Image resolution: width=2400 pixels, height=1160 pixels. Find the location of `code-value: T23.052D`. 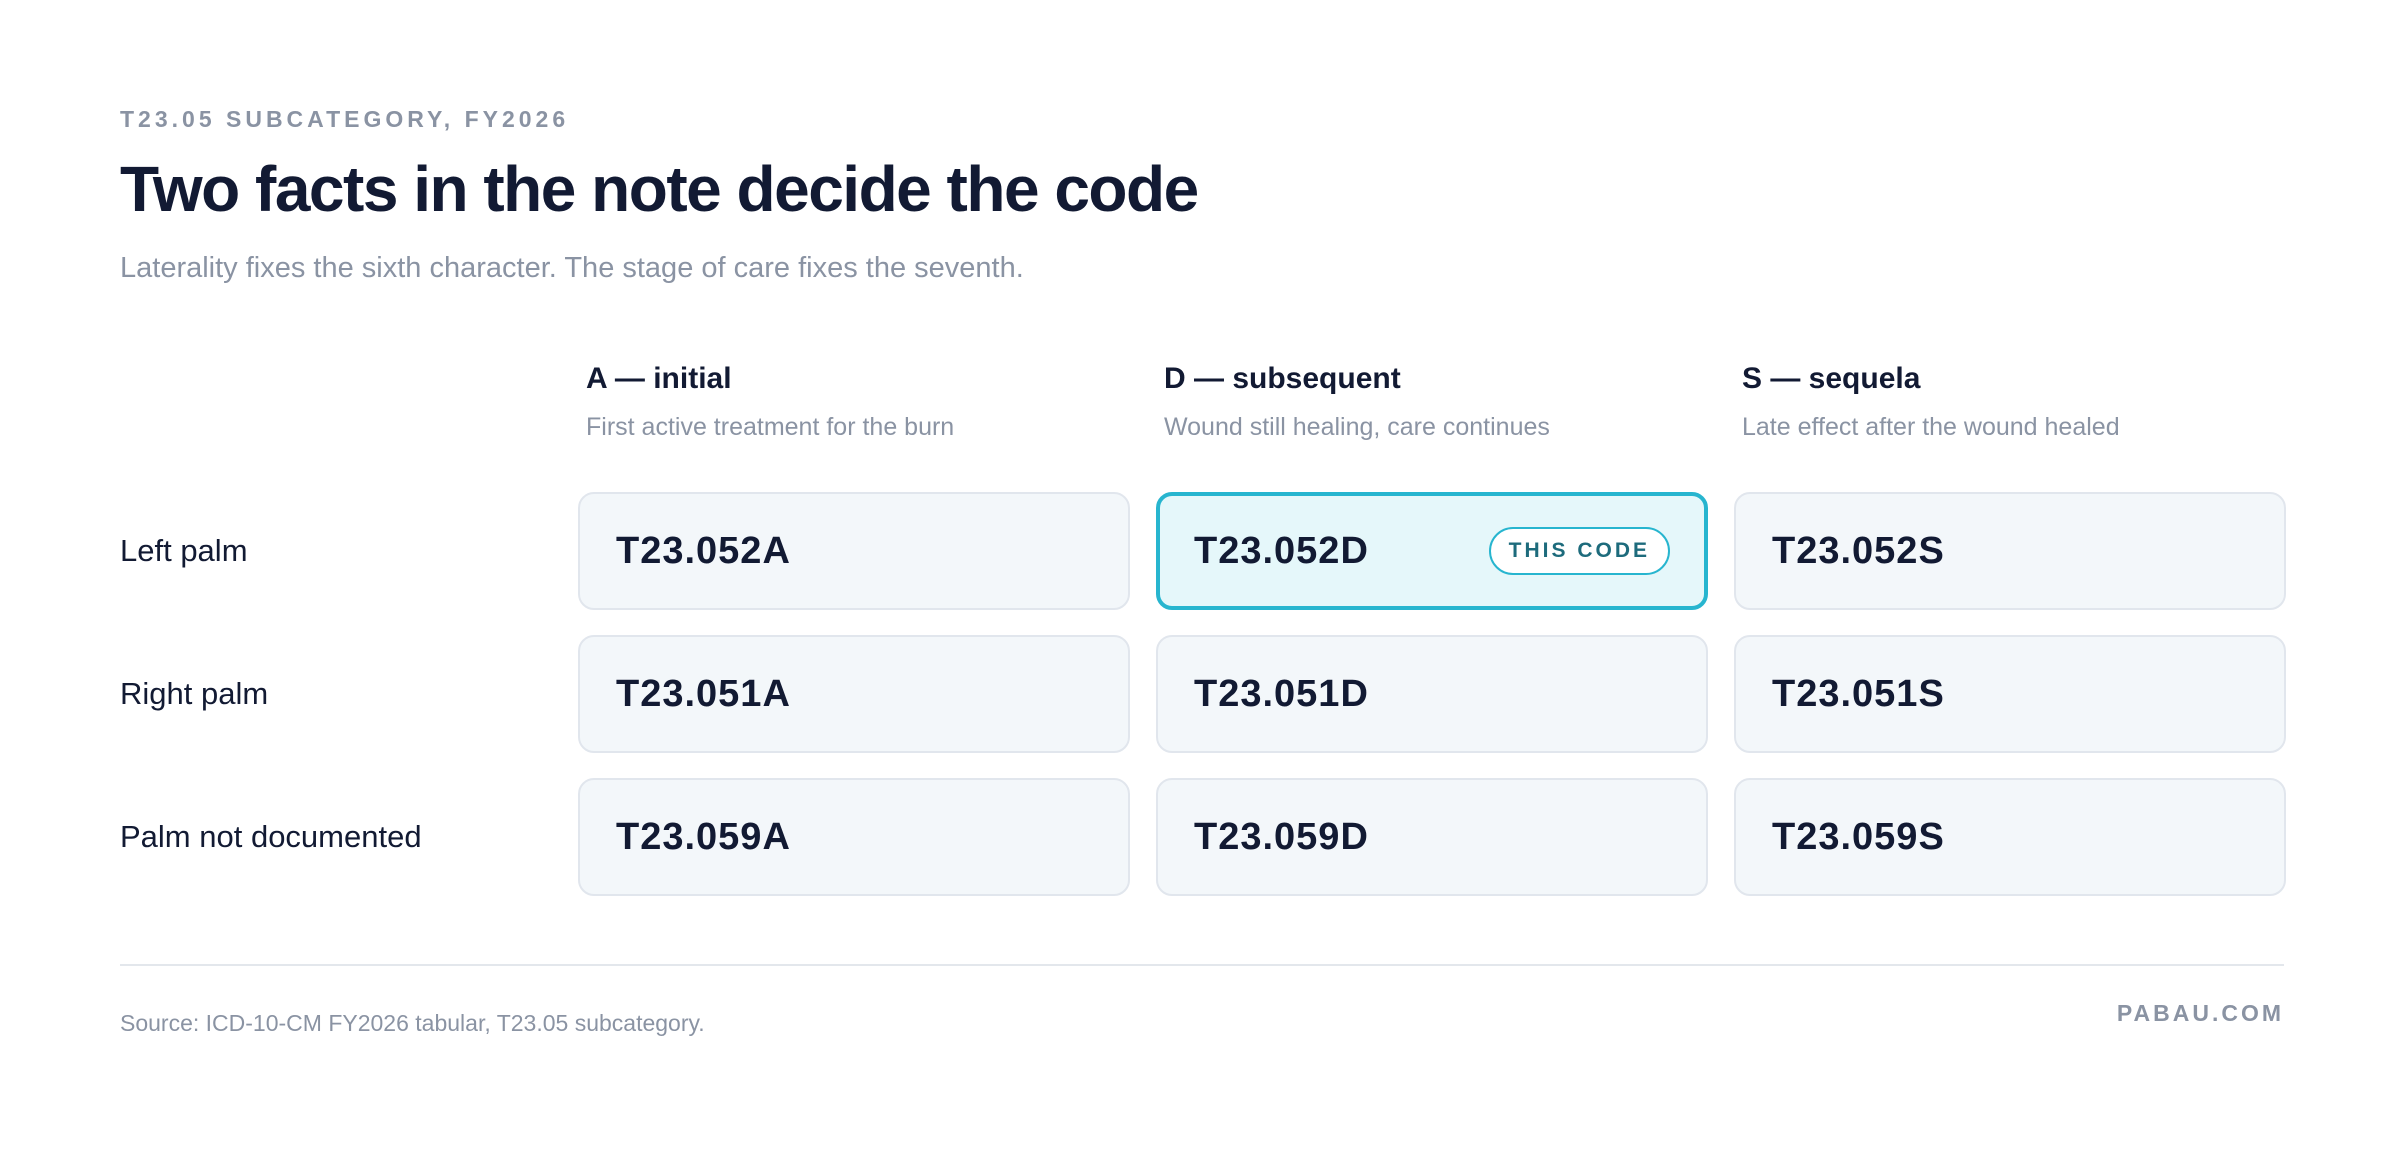

code-value: T23.052D is located at coordinates (1281, 551).